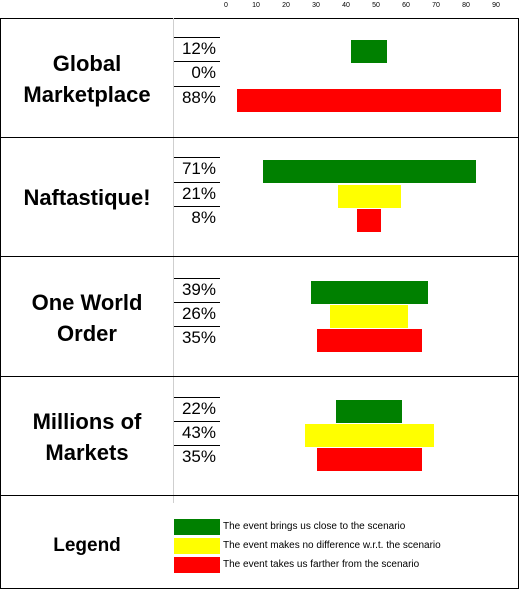 The width and height of the screenshot is (521, 590). Describe the element at coordinates (87, 63) in the screenshot. I see `scenario-name-line: Global` at that location.